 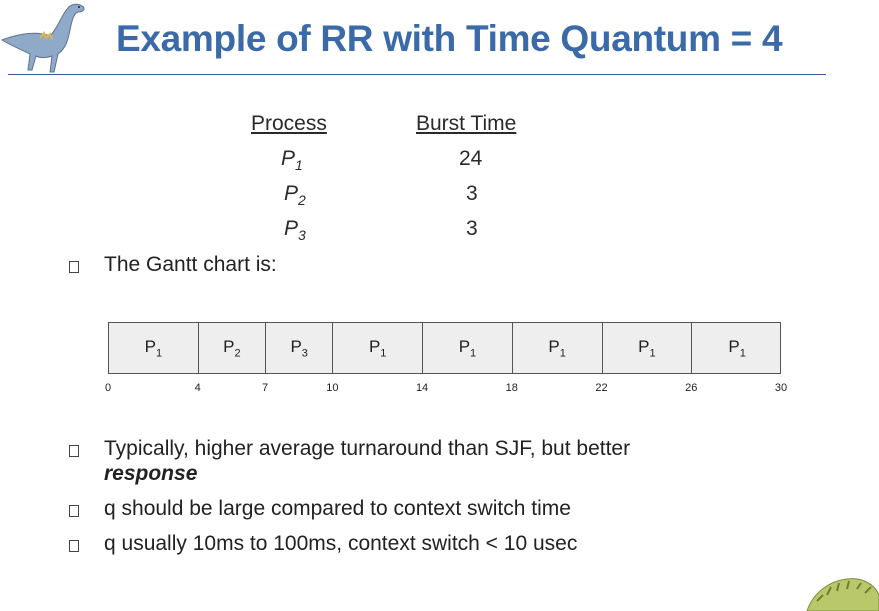 I want to click on gantt-tick-label: 10, so click(x=332, y=388).